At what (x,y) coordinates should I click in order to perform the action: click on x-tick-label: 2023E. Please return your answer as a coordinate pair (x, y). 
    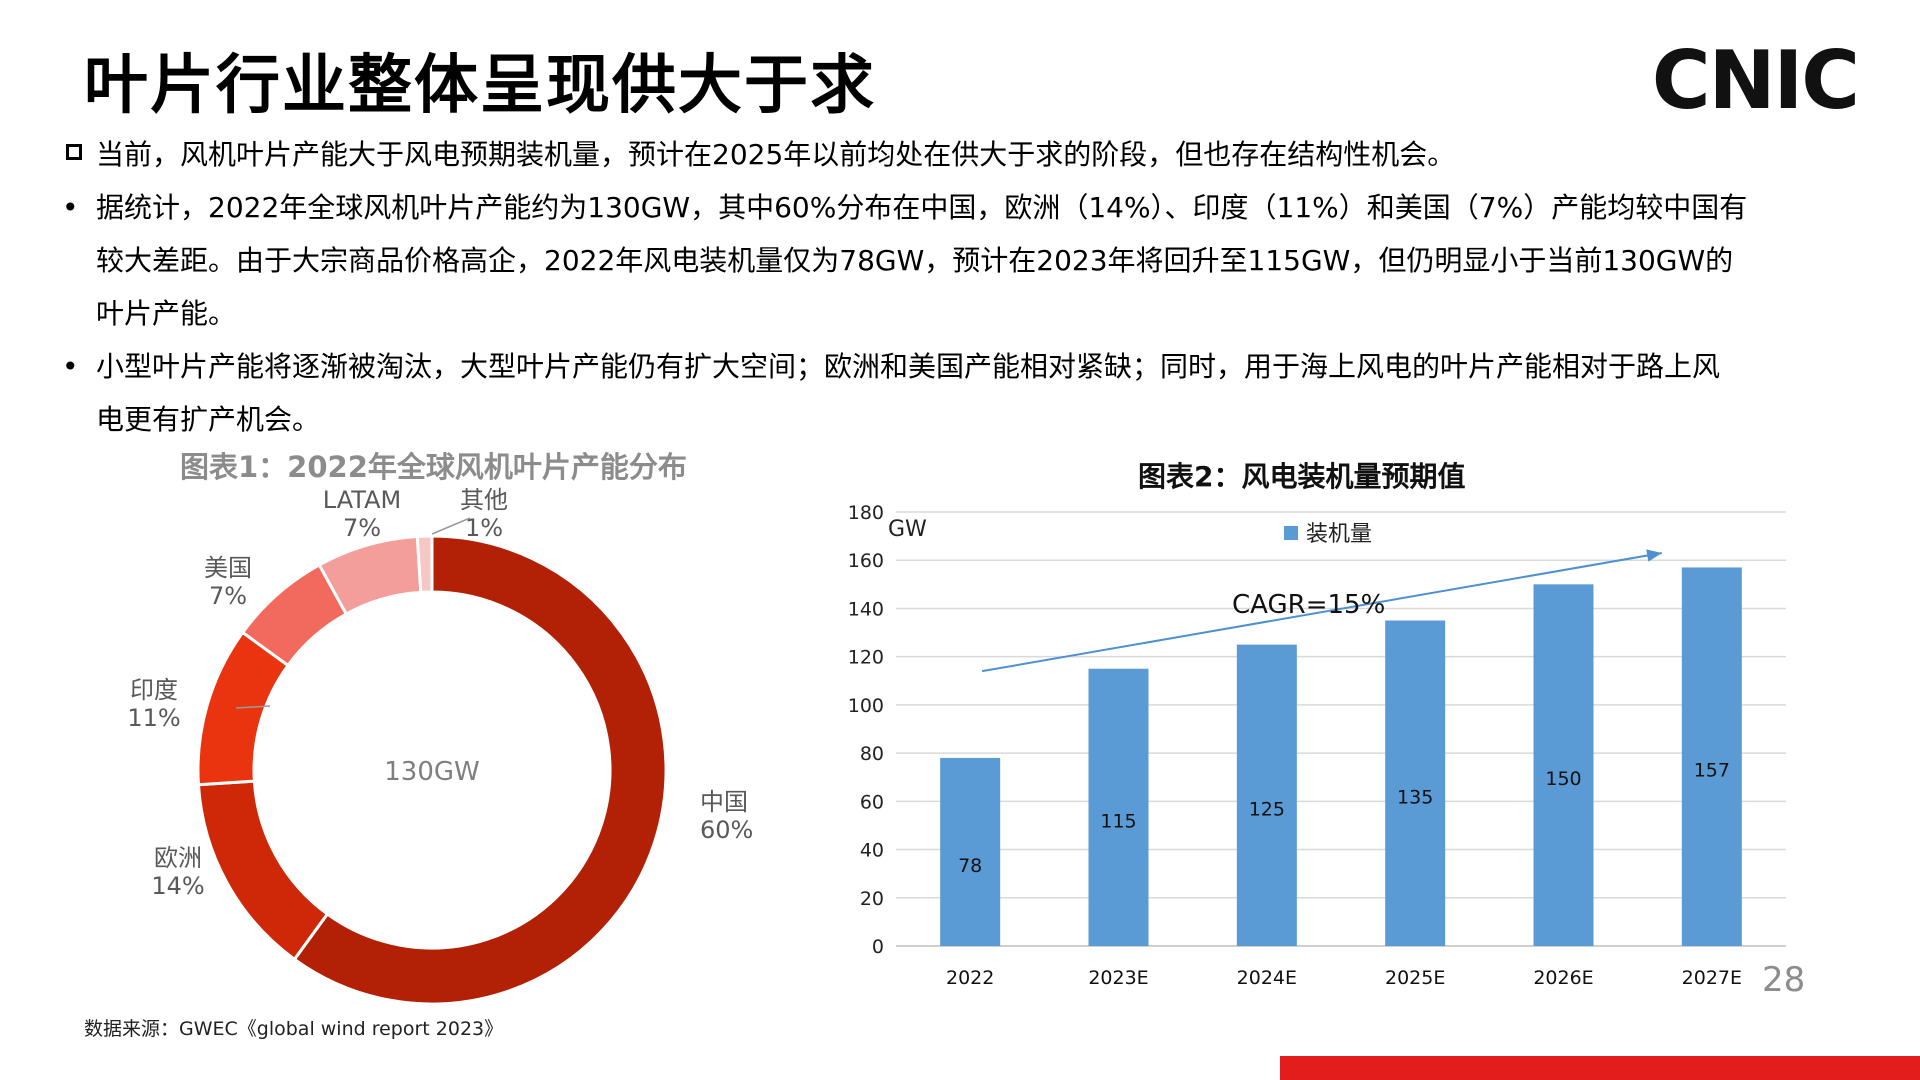
    Looking at the image, I should click on (1118, 978).